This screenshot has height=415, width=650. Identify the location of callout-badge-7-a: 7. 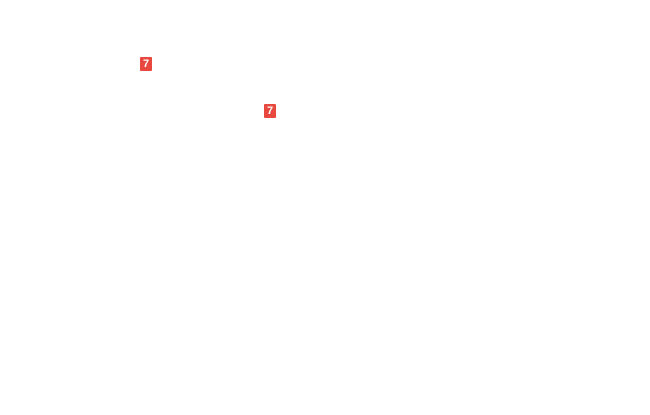
(146, 64).